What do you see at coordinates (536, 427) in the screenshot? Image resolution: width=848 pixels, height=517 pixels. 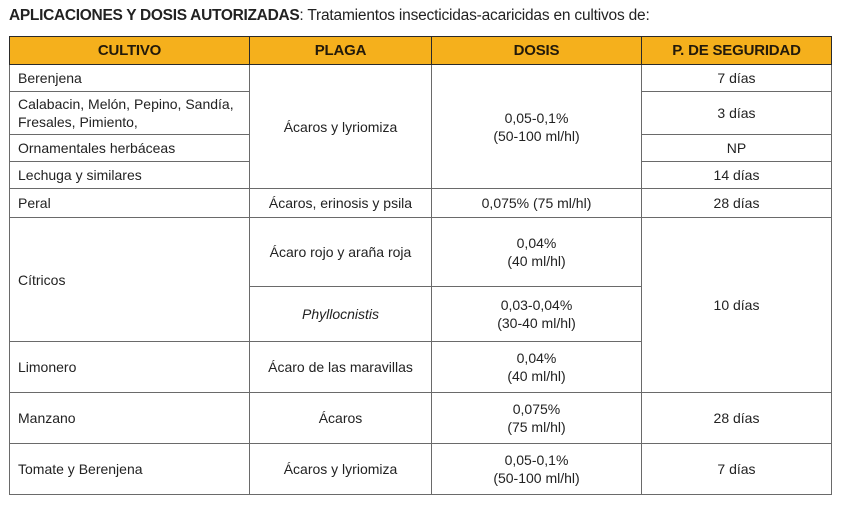 I see `dosis-line: (75 ml/hl)` at bounding box center [536, 427].